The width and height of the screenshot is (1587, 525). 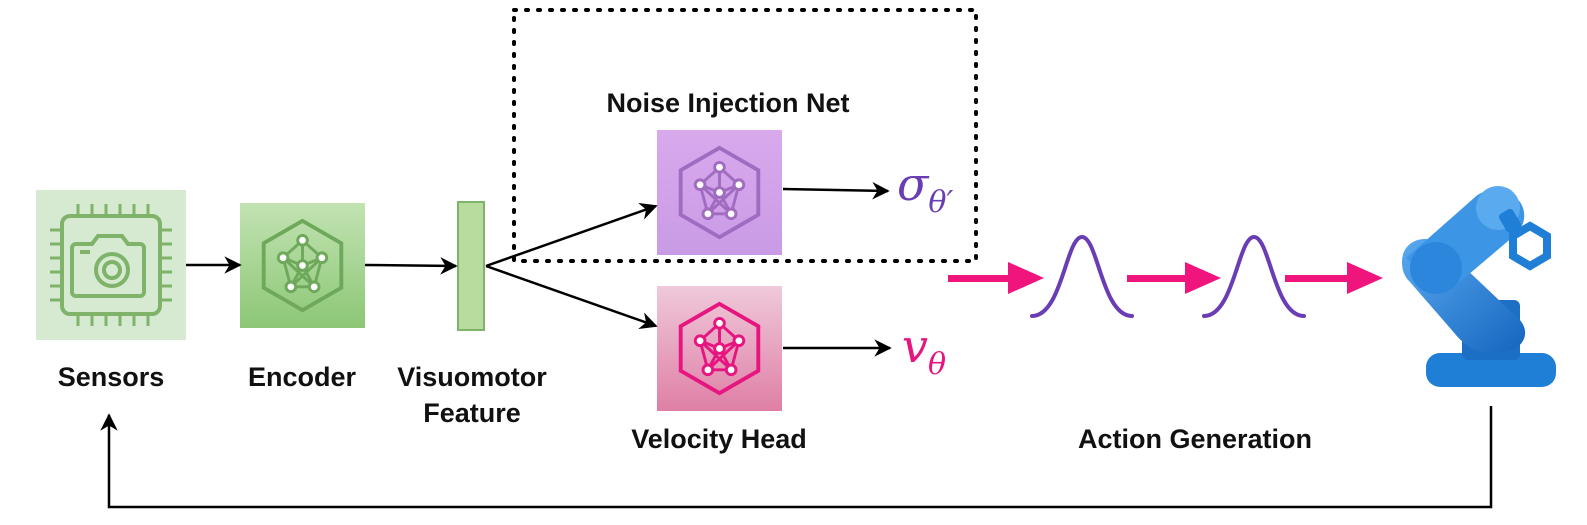 I want to click on noise-injection-net-node: Noise Injection Net, so click(x=728, y=171).